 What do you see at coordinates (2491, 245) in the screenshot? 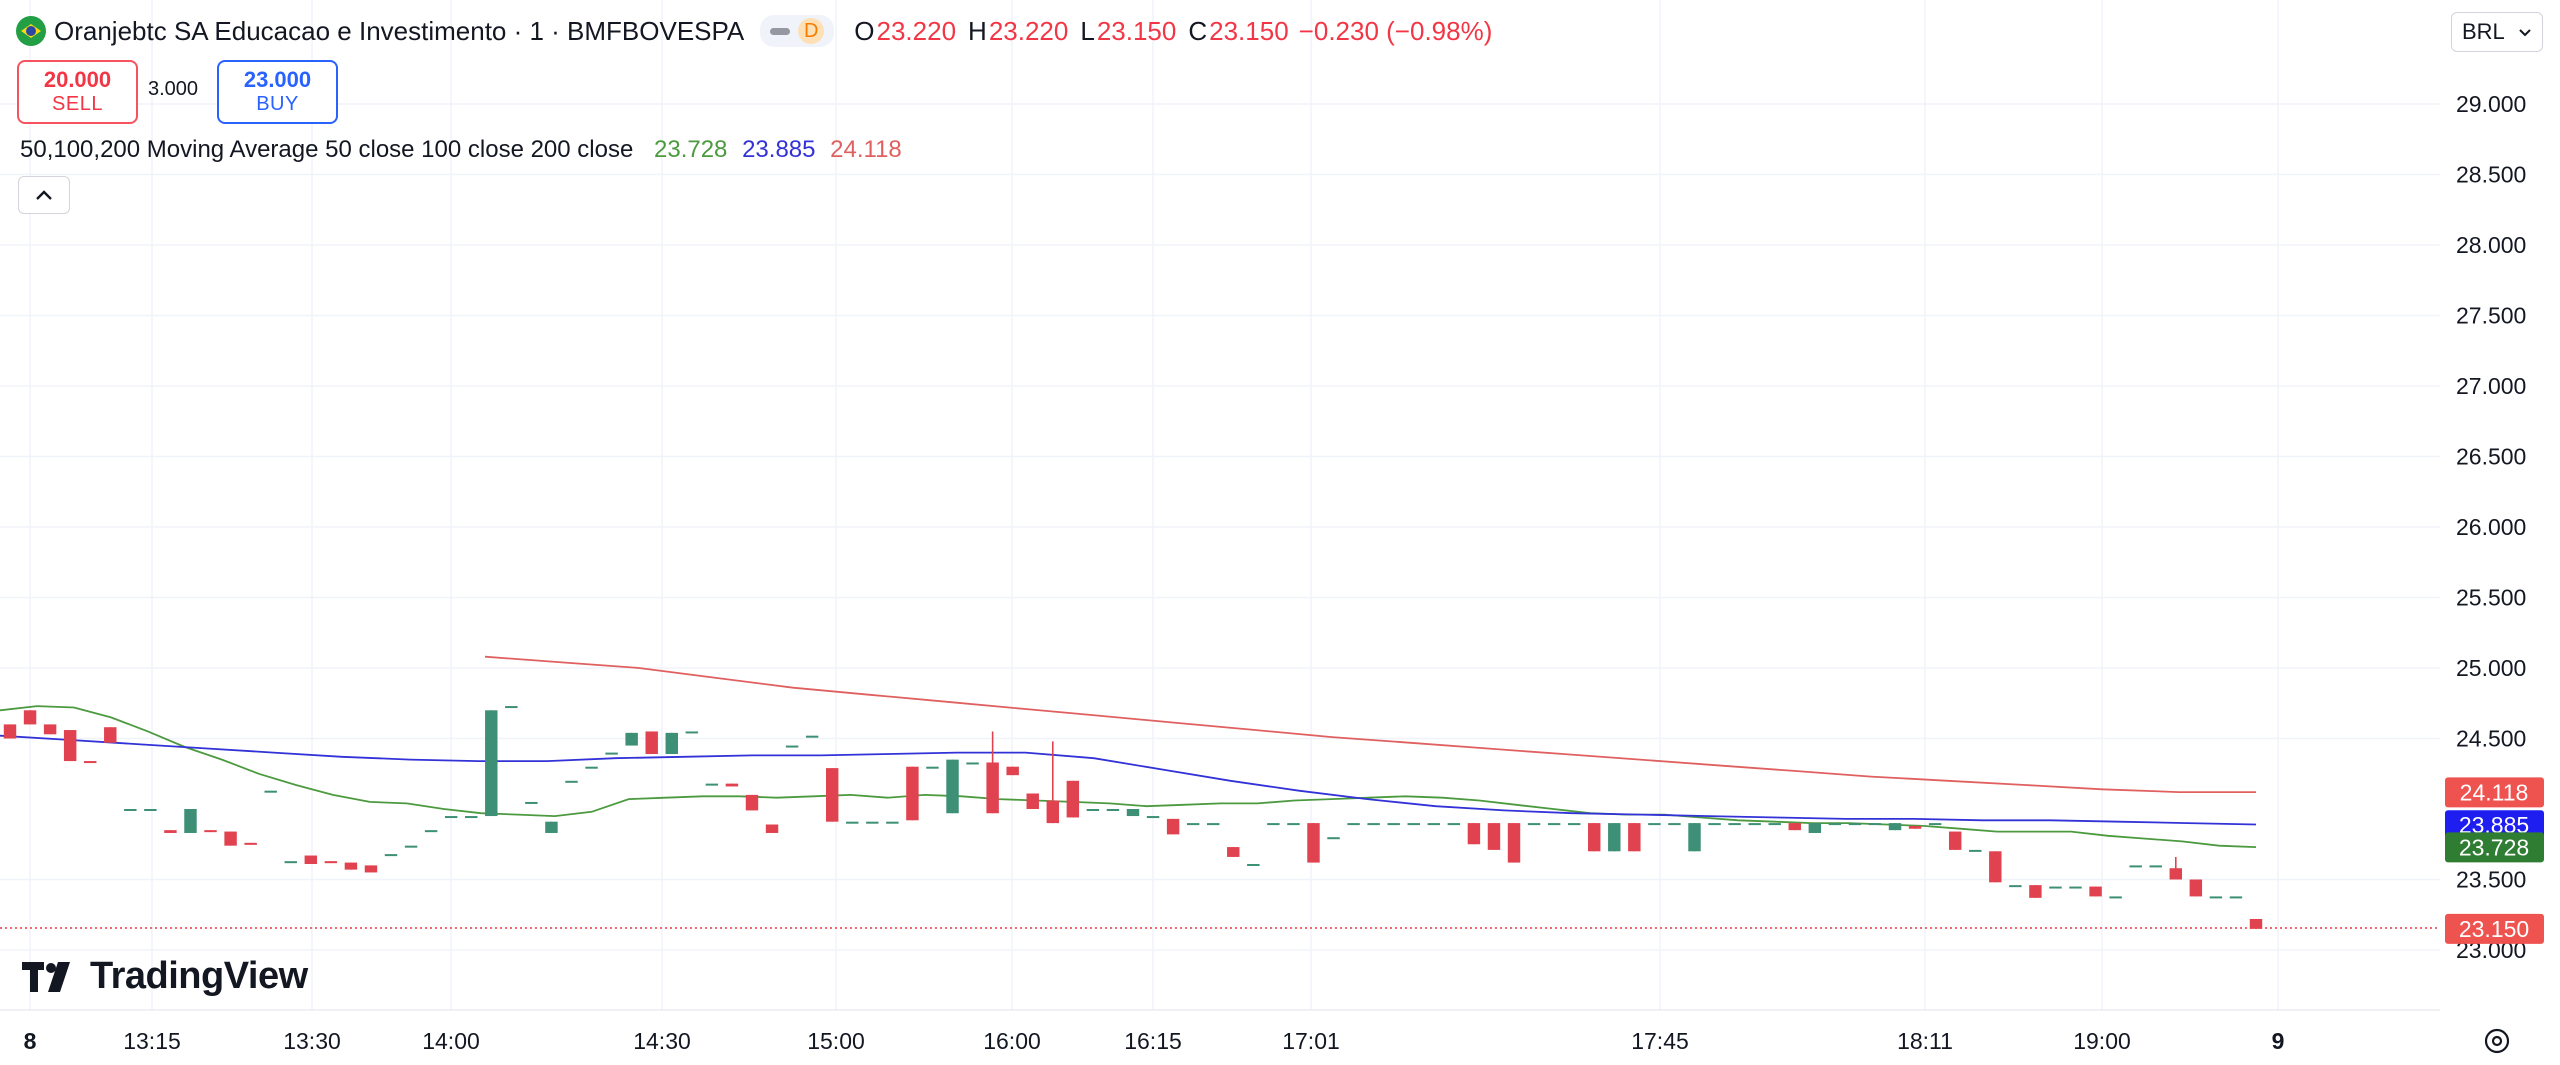
I see `y-tick-label: 28.000` at bounding box center [2491, 245].